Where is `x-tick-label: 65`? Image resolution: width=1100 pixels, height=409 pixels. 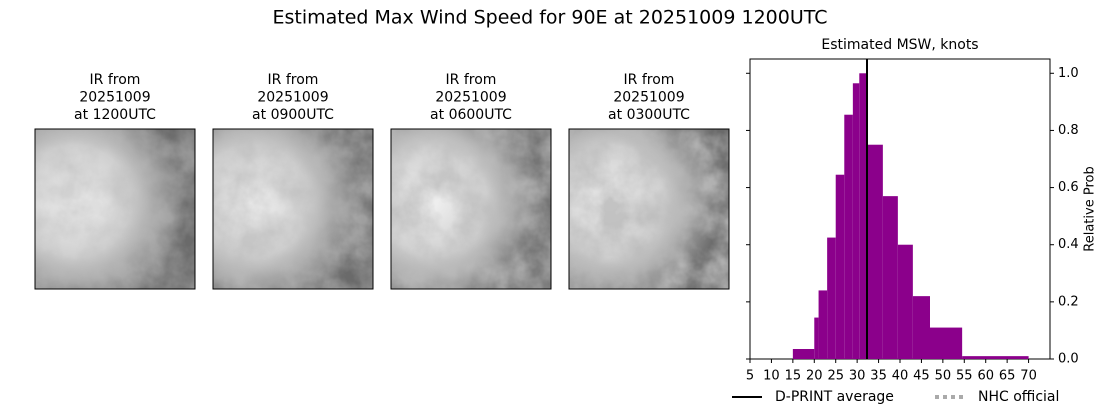 x-tick-label: 65 is located at coordinates (1007, 376).